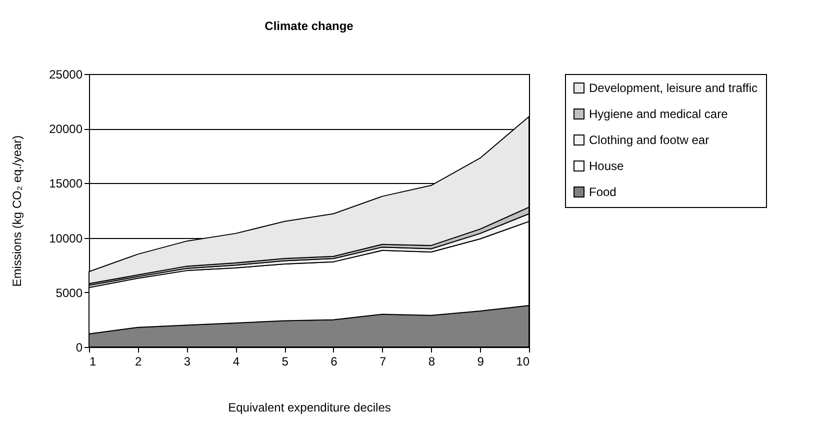 The height and width of the screenshot is (439, 813). I want to click on x-tick-label: 9, so click(480, 361).